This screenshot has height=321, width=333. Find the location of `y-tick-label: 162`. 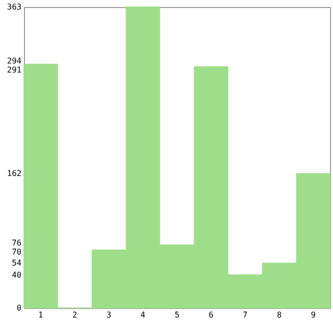

y-tick-label: 162 is located at coordinates (14, 173).